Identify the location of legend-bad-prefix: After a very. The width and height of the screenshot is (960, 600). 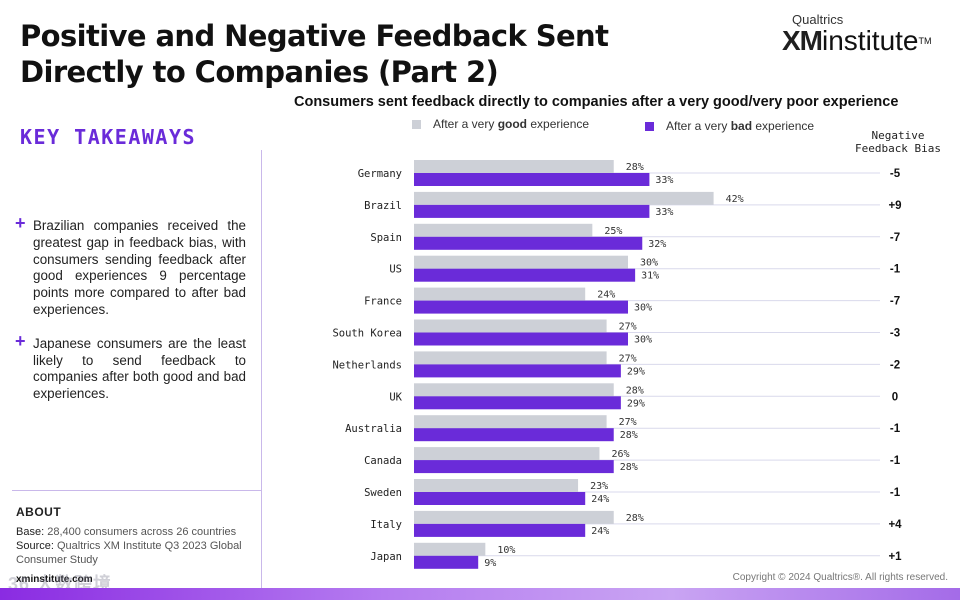
(698, 126).